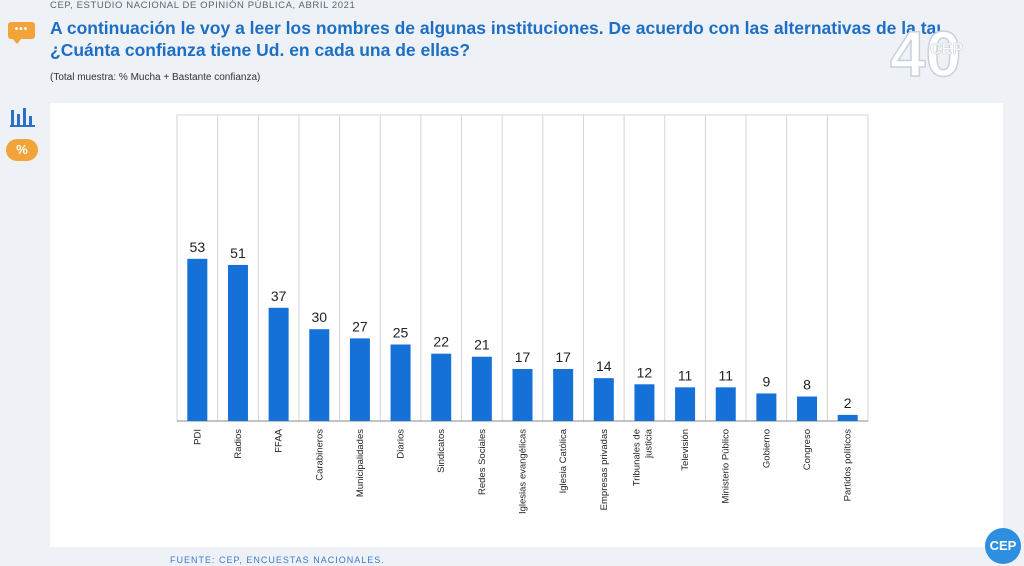 Image resolution: width=1024 pixels, height=566 pixels. I want to click on logo-number: 40, so click(925, 54).